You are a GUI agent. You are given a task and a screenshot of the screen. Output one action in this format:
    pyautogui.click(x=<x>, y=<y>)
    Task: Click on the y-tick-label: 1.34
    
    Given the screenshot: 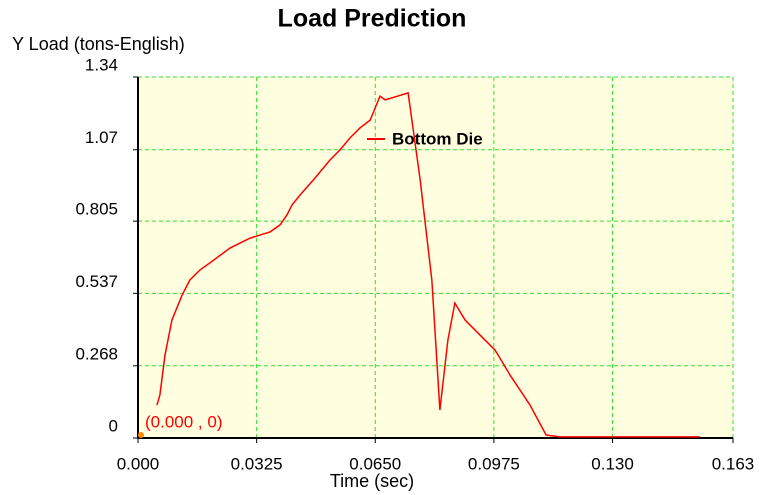 What is the action you would take?
    pyautogui.click(x=101, y=64)
    